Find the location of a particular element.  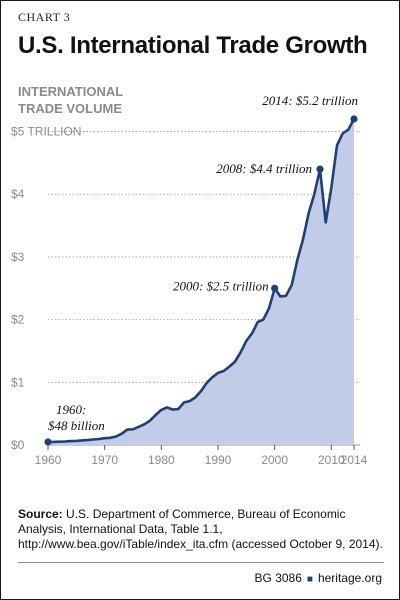

site-name: heritage.org is located at coordinates (349, 578).